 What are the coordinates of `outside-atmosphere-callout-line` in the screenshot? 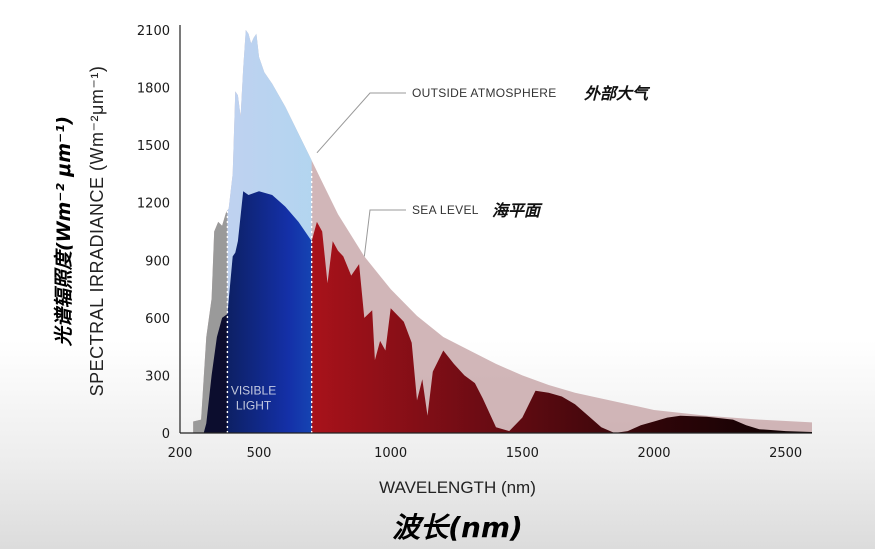 It's located at (361, 123).